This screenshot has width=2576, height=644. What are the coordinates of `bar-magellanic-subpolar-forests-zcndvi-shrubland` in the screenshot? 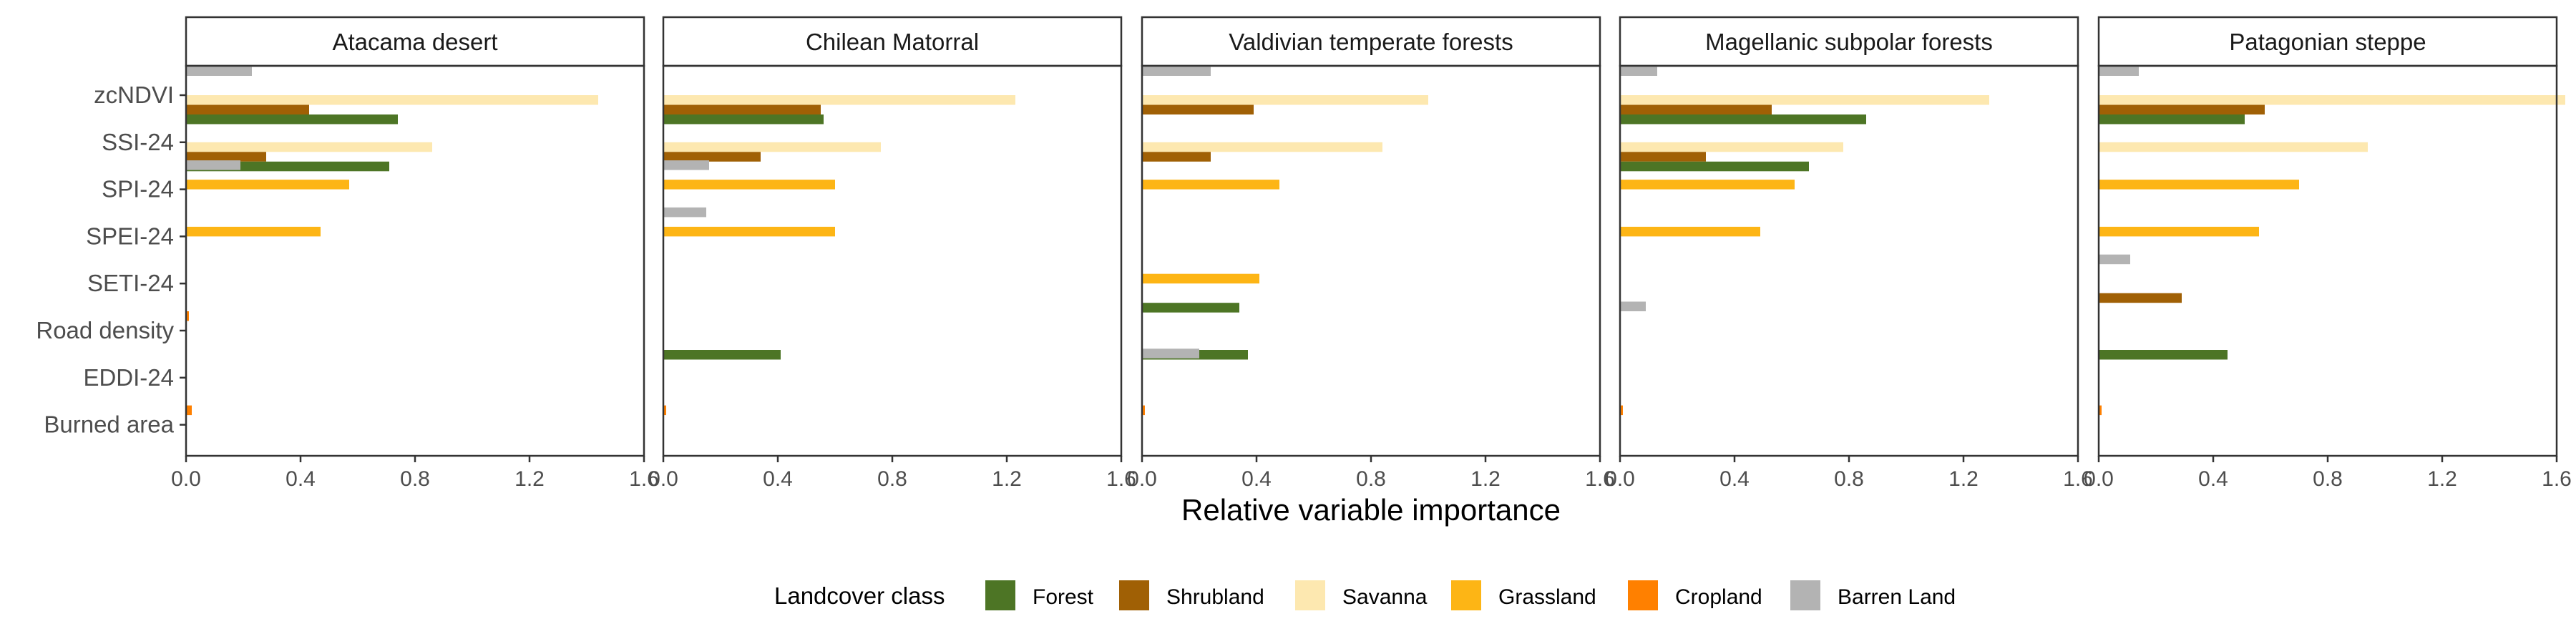 It's located at (1696, 109).